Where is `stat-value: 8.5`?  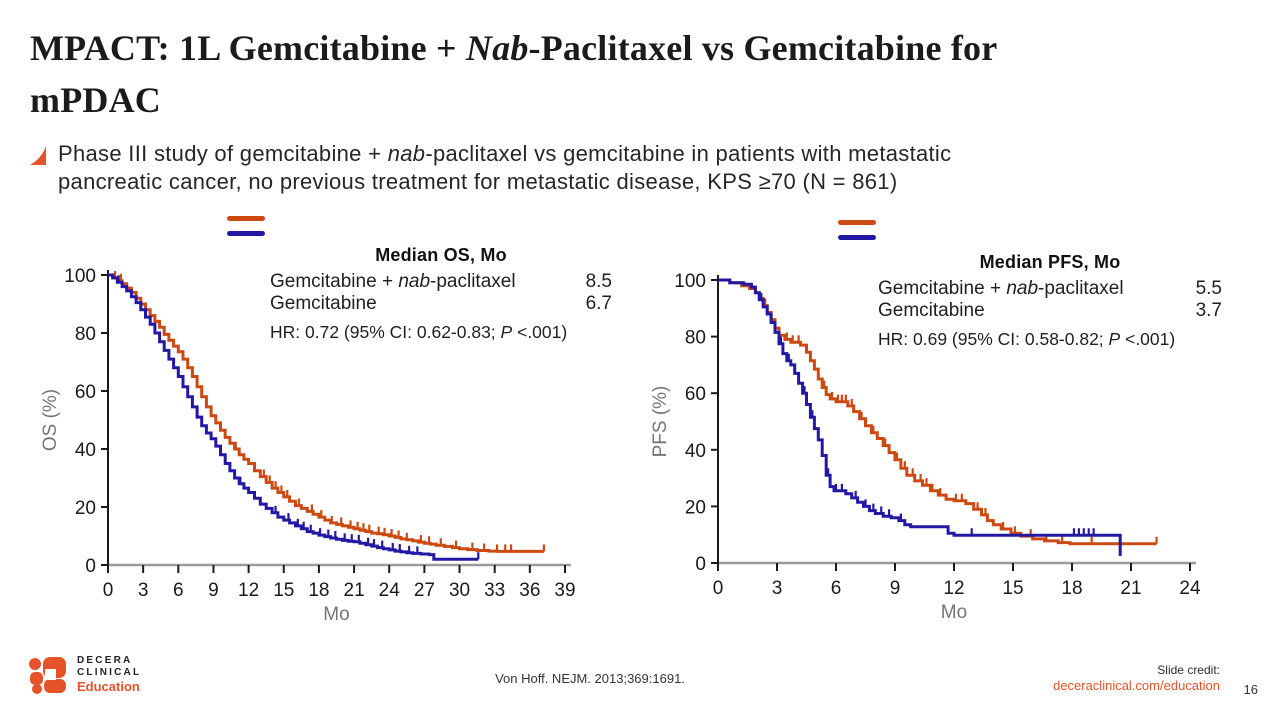 stat-value: 8.5 is located at coordinates (598, 281).